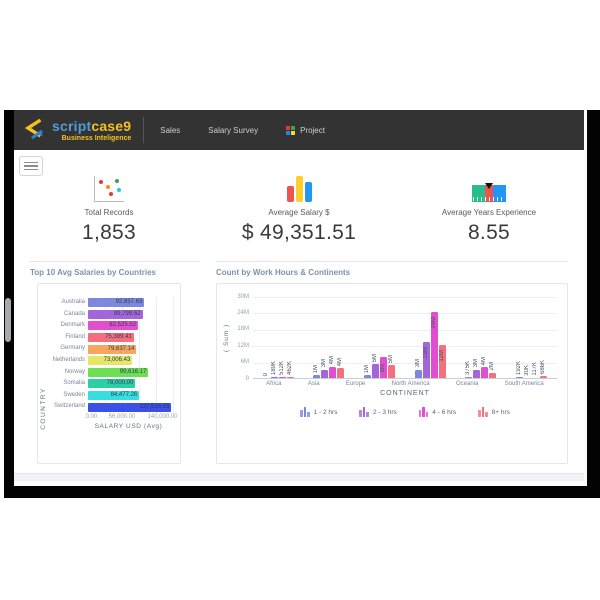  Describe the element at coordinates (444, 412) in the screenshot. I see `legend-label: 4 - 6 hrs` at that location.